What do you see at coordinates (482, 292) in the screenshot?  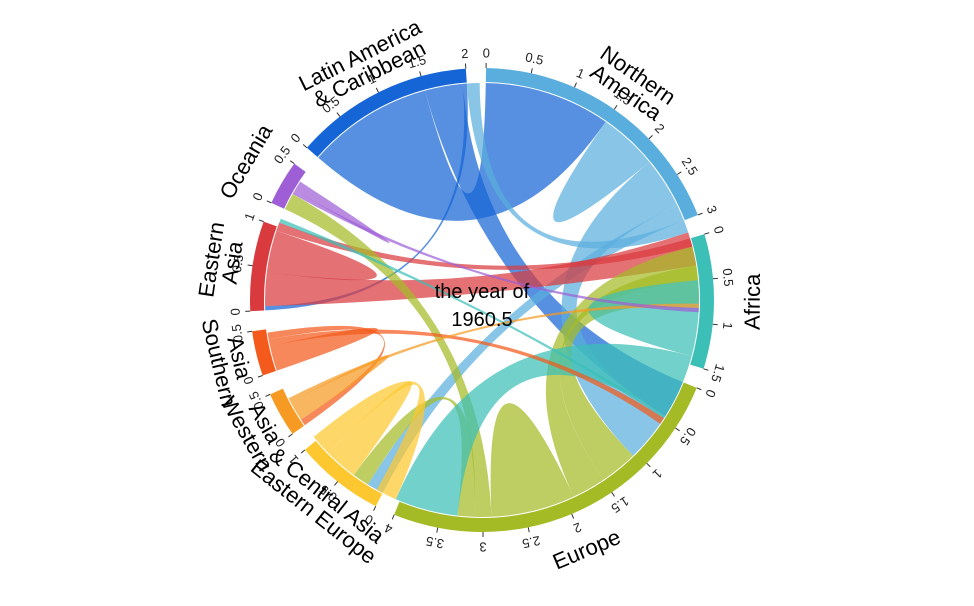 I see `center-caption-line1: the year of` at bounding box center [482, 292].